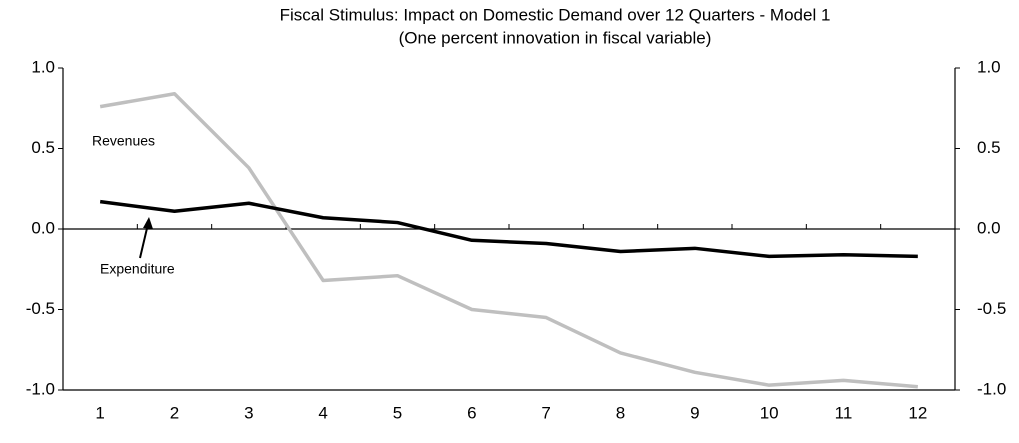 The height and width of the screenshot is (443, 1019). What do you see at coordinates (43, 227) in the screenshot?
I see `y-tick-label: 0.0` at bounding box center [43, 227].